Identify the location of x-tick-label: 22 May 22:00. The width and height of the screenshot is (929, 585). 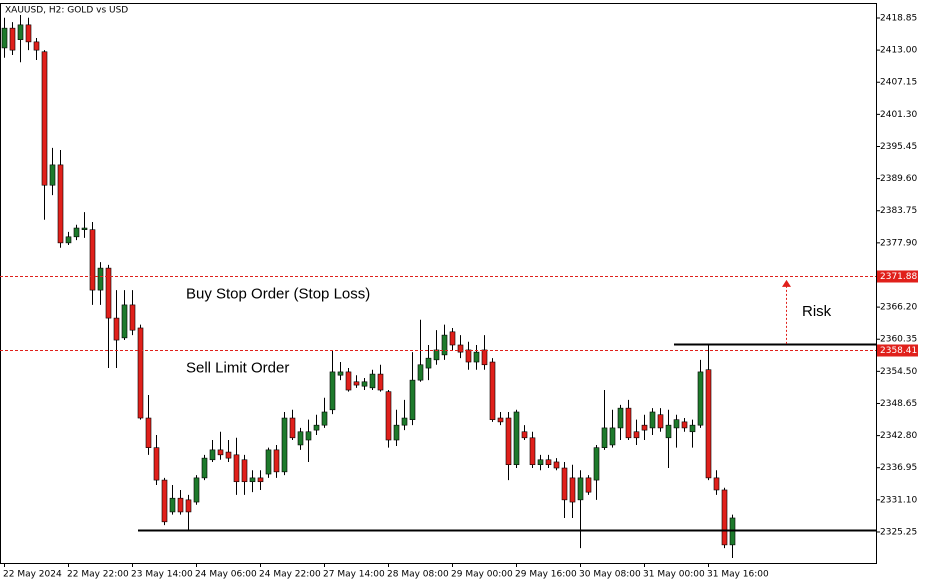
(98, 575).